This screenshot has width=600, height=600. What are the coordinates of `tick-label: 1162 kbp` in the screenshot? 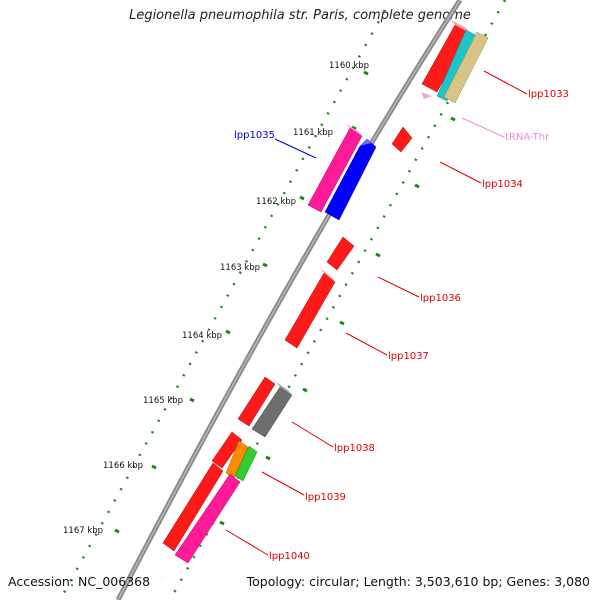 It's located at (276, 202).